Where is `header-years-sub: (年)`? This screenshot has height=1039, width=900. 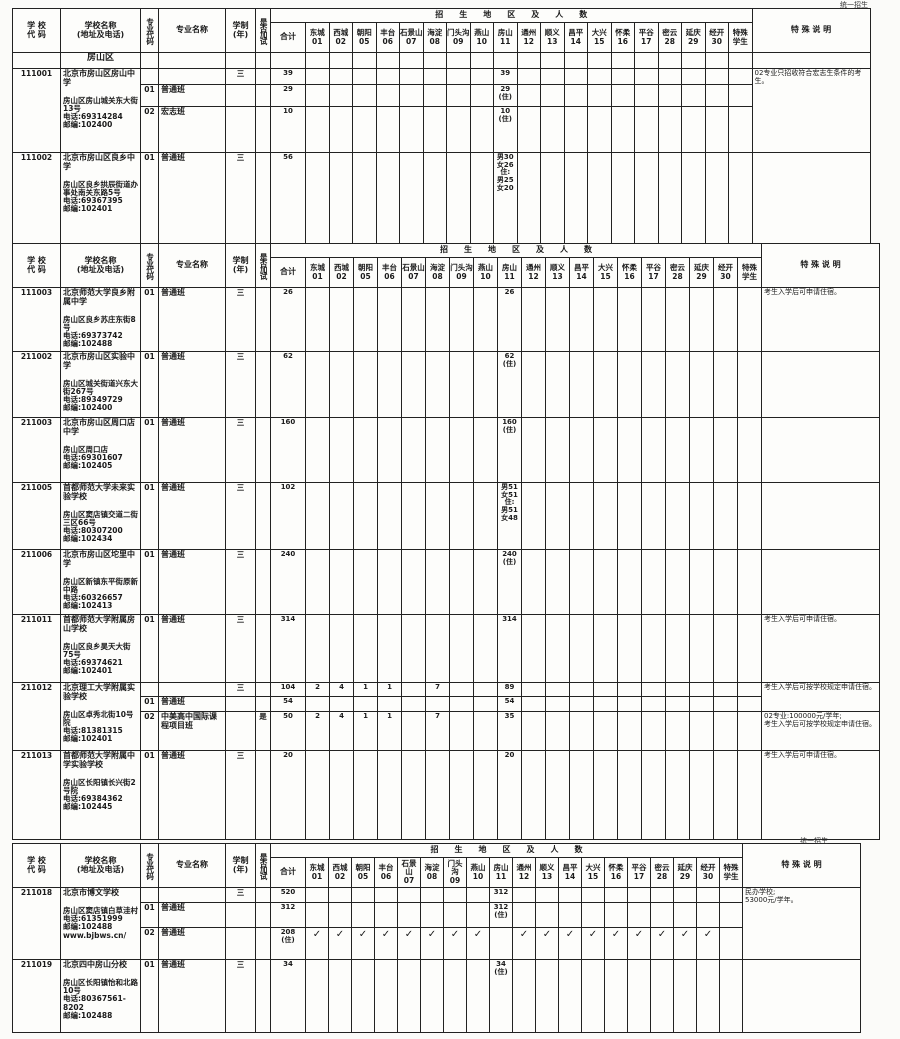
header-years-sub: (年) is located at coordinates (240, 269).